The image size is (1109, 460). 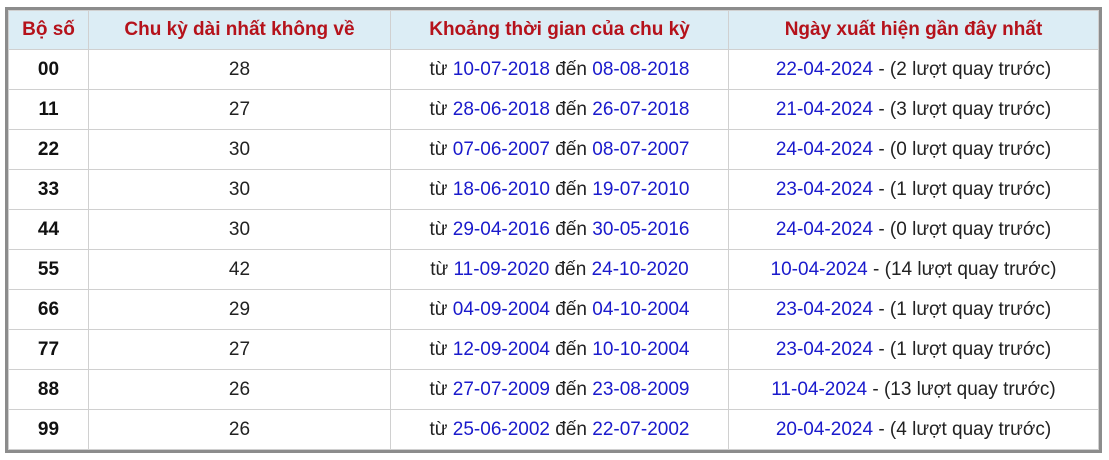 I want to click on period-cell: từ 04-09-2004 đến 04-10-2004, so click(x=559, y=309).